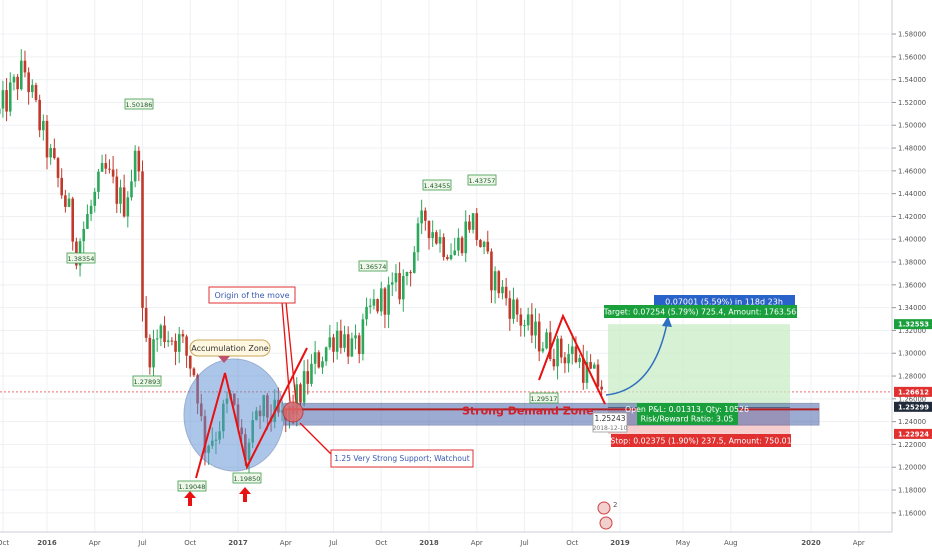 Image resolution: width=932 pixels, height=554 pixels. Describe the element at coordinates (95, 543) in the screenshot. I see `x-tick-label-2: Apr` at that location.